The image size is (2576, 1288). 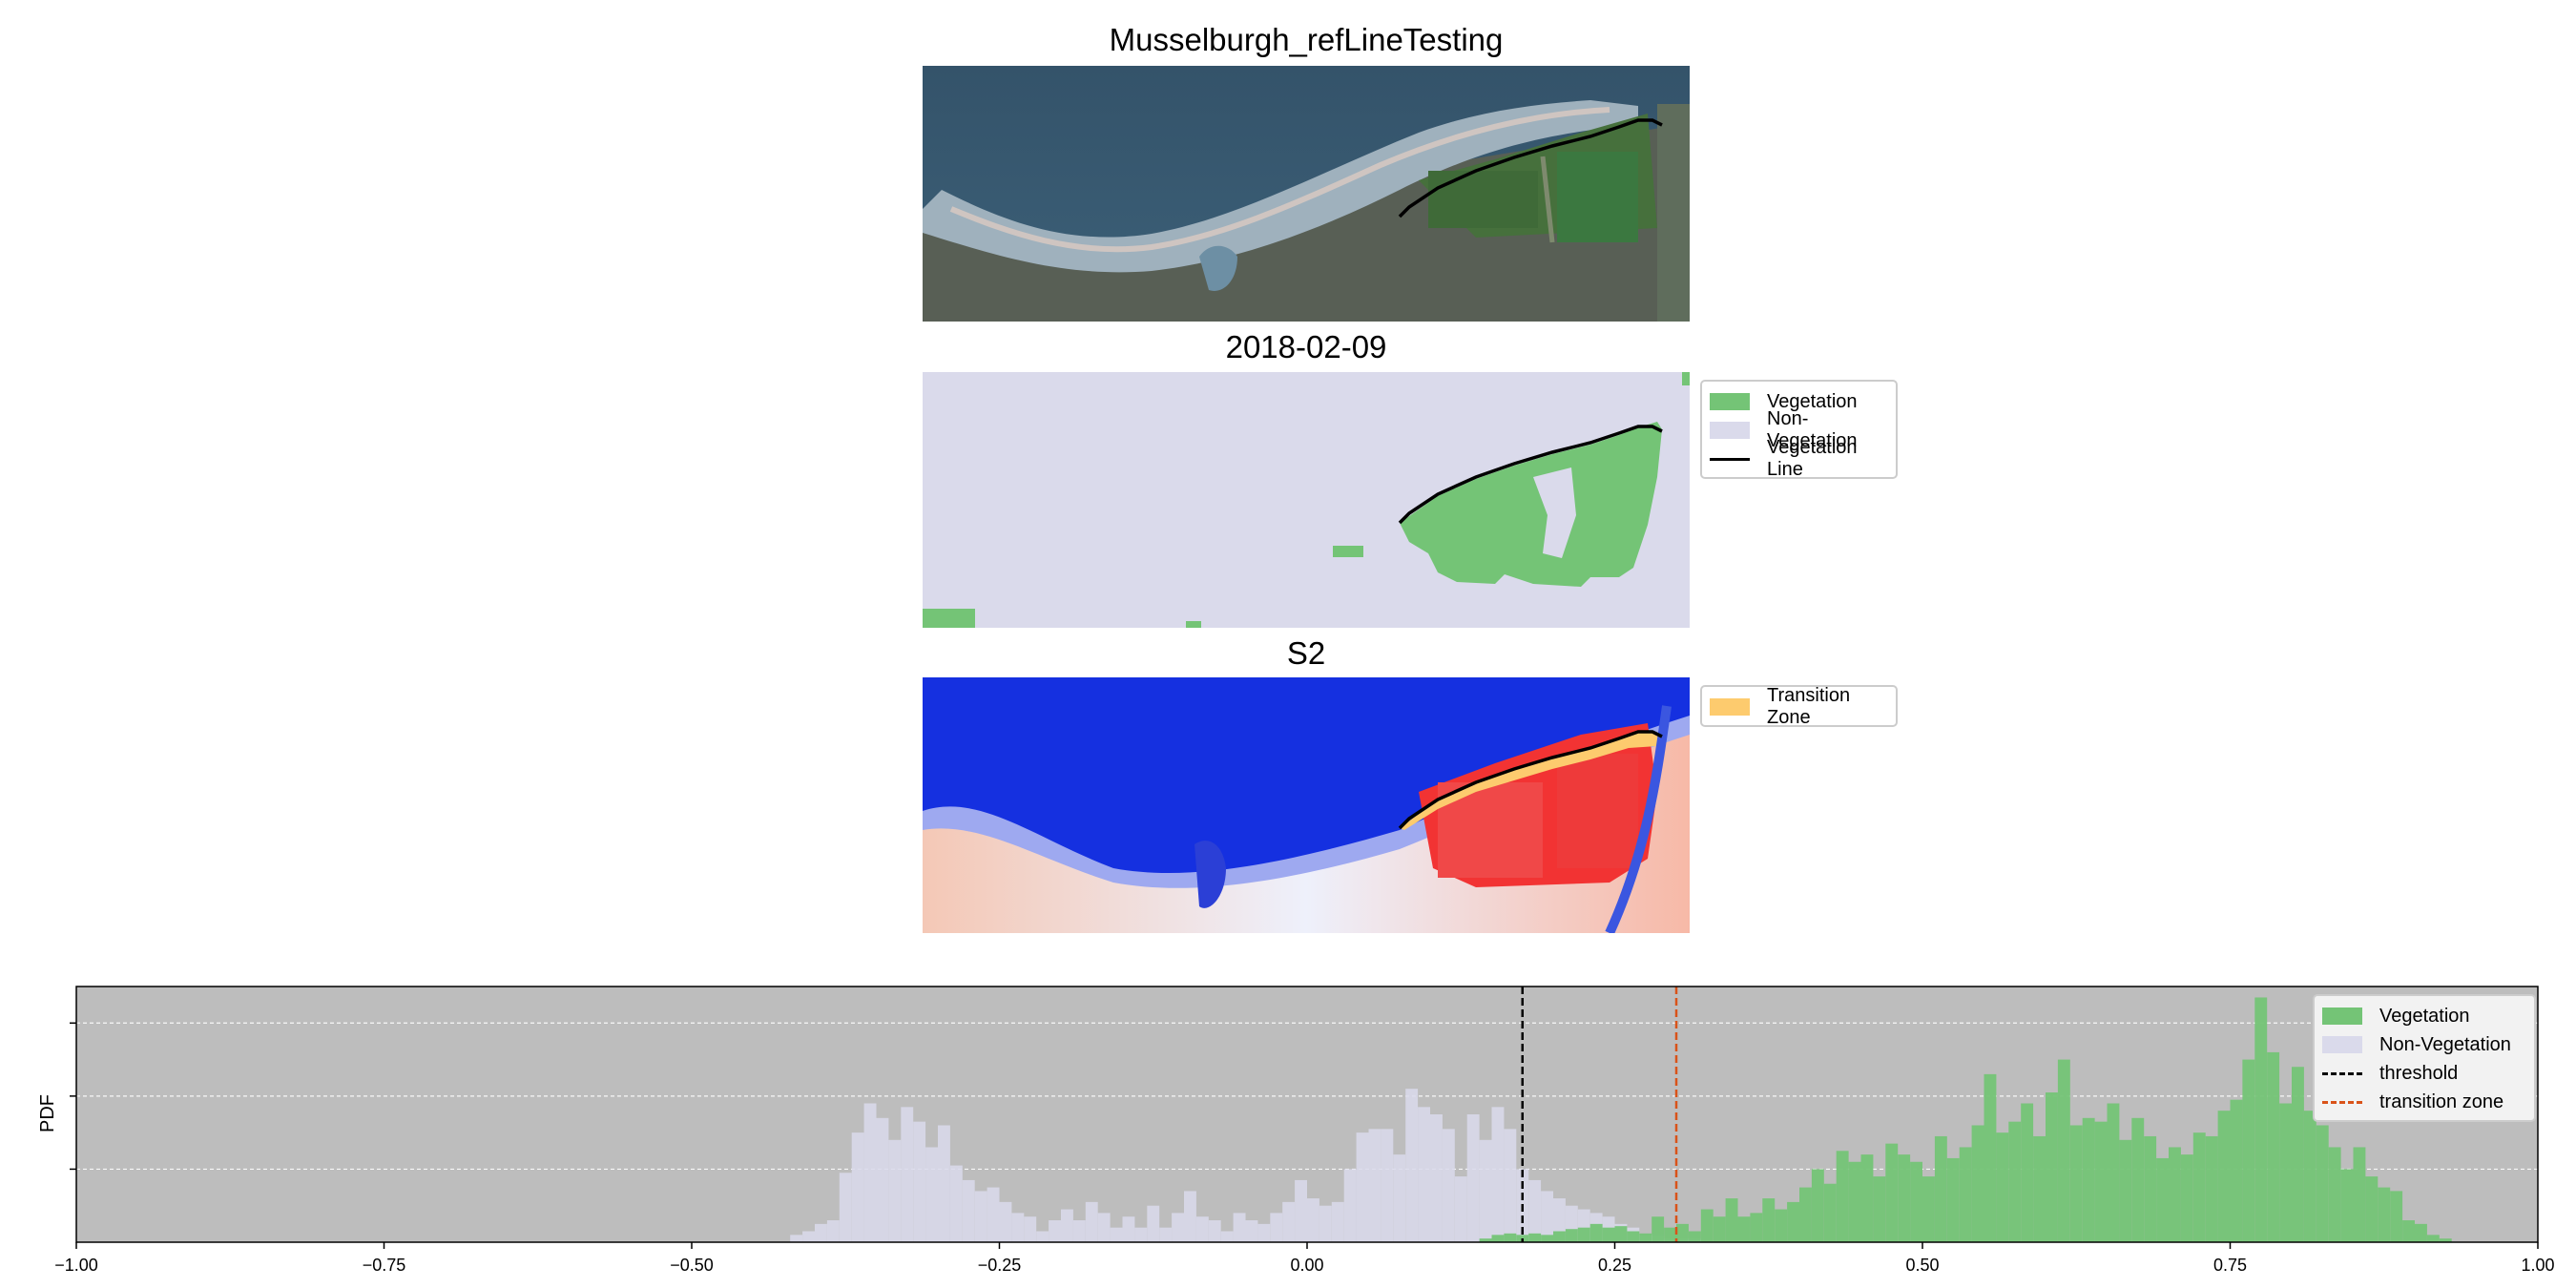 I want to click on legend-item-non-vegetation: Non-Vegetation, so click(x=1799, y=429).